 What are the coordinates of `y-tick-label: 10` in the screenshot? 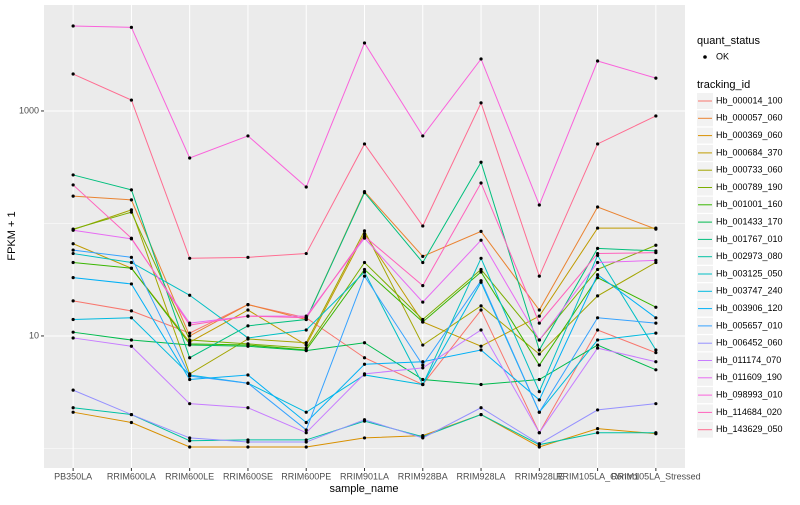 It's located at (34, 335).